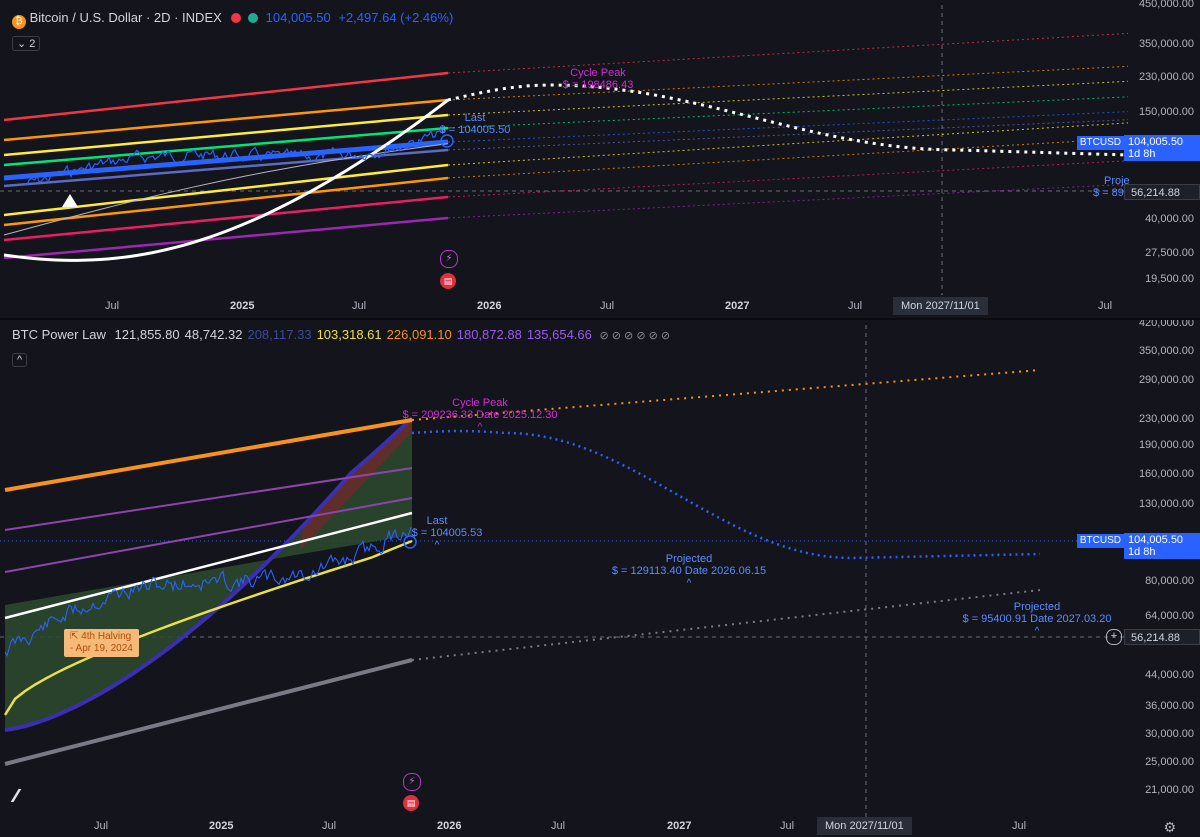 The width and height of the screenshot is (1200, 837). What do you see at coordinates (437, 521) in the screenshot?
I see `bottom-last-title: Last` at bounding box center [437, 521].